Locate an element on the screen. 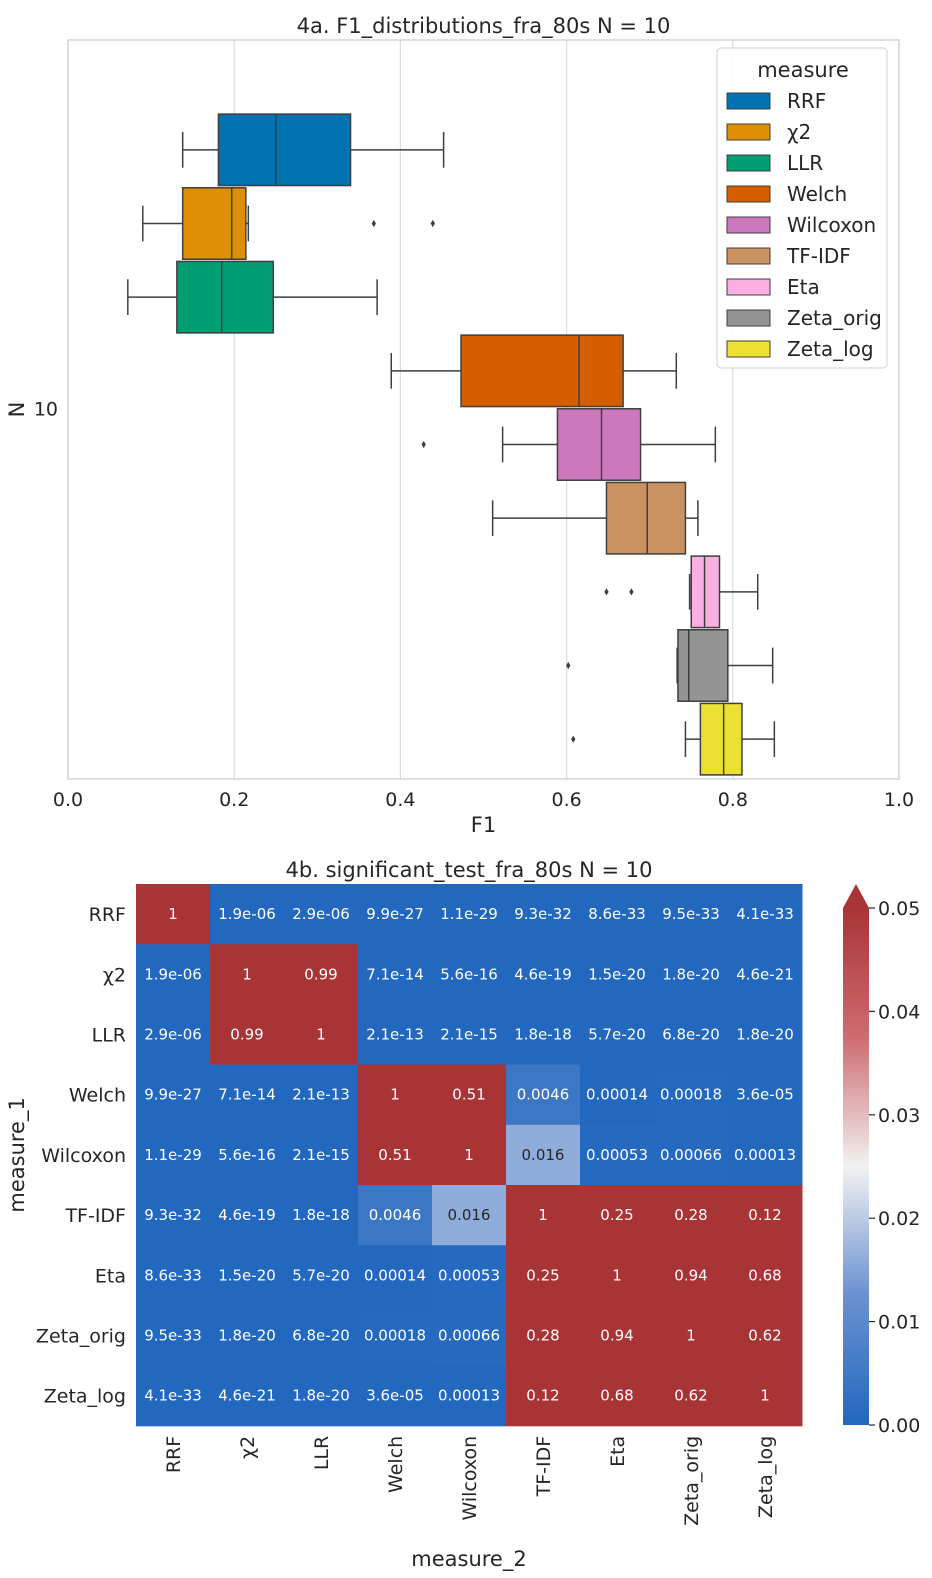 The width and height of the screenshot is (932, 1578). cell-annotation: 0.0046 is located at coordinates (395, 1215).